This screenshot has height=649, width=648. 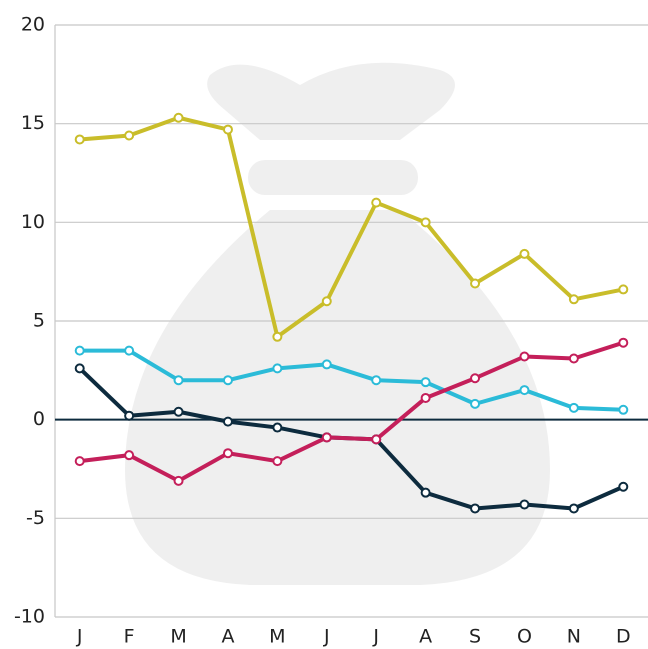 I want to click on x-tick-label: F, so click(x=129, y=637).